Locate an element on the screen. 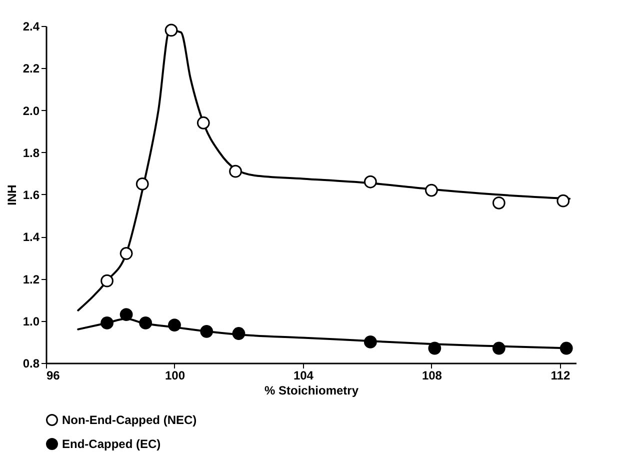  y-tick-label: 2.0 is located at coordinates (31, 111).